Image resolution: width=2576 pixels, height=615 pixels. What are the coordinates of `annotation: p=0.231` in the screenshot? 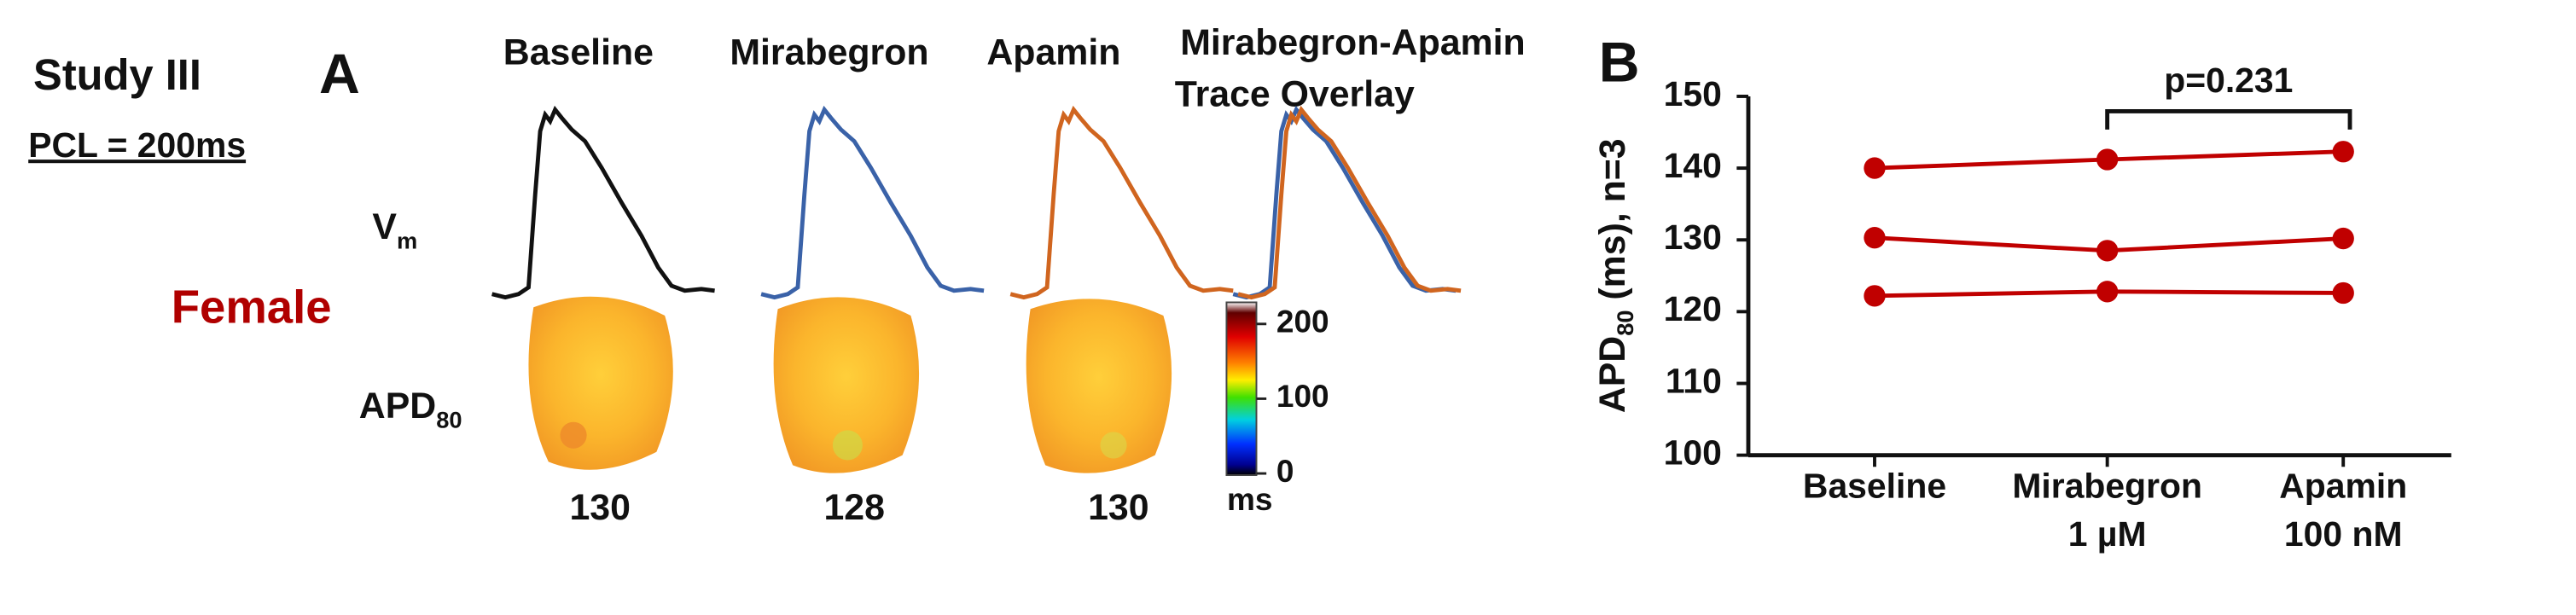 It's located at (2228, 80).